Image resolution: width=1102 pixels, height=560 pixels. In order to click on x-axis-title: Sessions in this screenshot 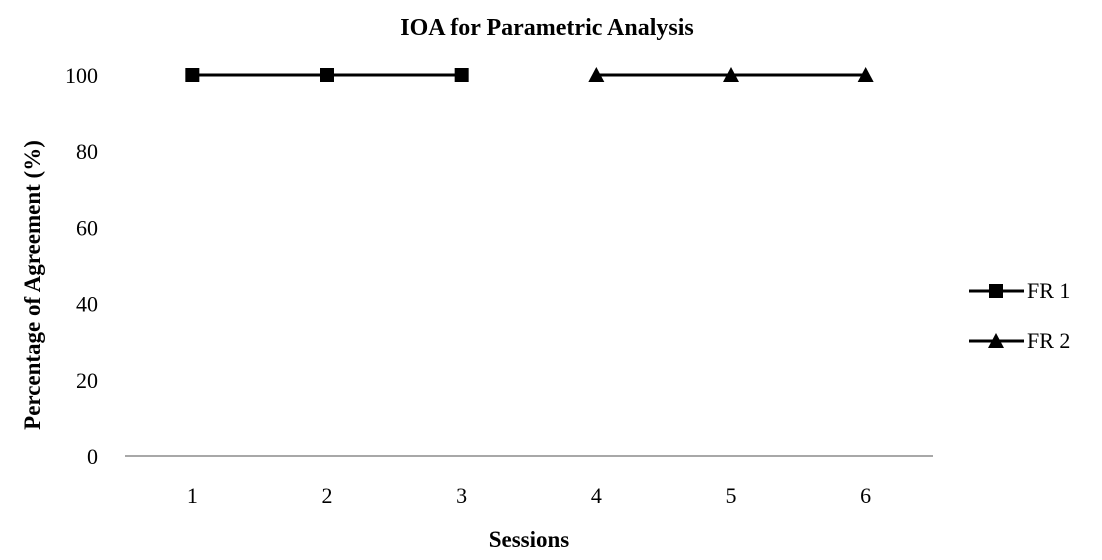, I will do `click(529, 539)`.